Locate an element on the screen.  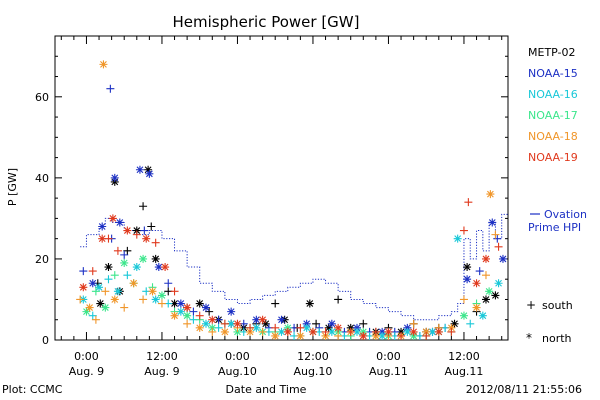
legend-entry: NOAA-18 is located at coordinates (553, 136).